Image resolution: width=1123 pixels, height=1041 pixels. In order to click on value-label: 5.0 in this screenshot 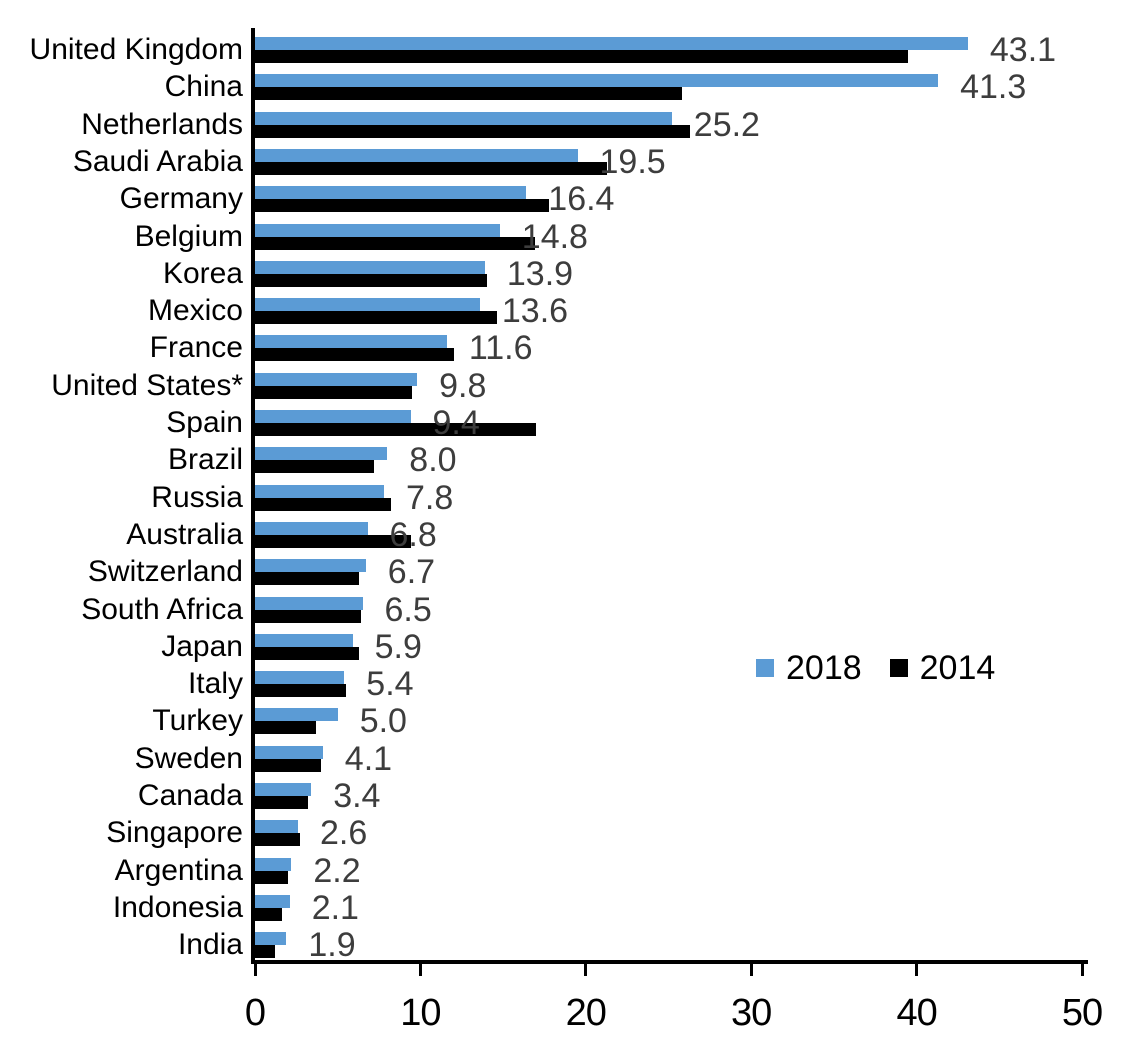, I will do `click(383, 721)`.